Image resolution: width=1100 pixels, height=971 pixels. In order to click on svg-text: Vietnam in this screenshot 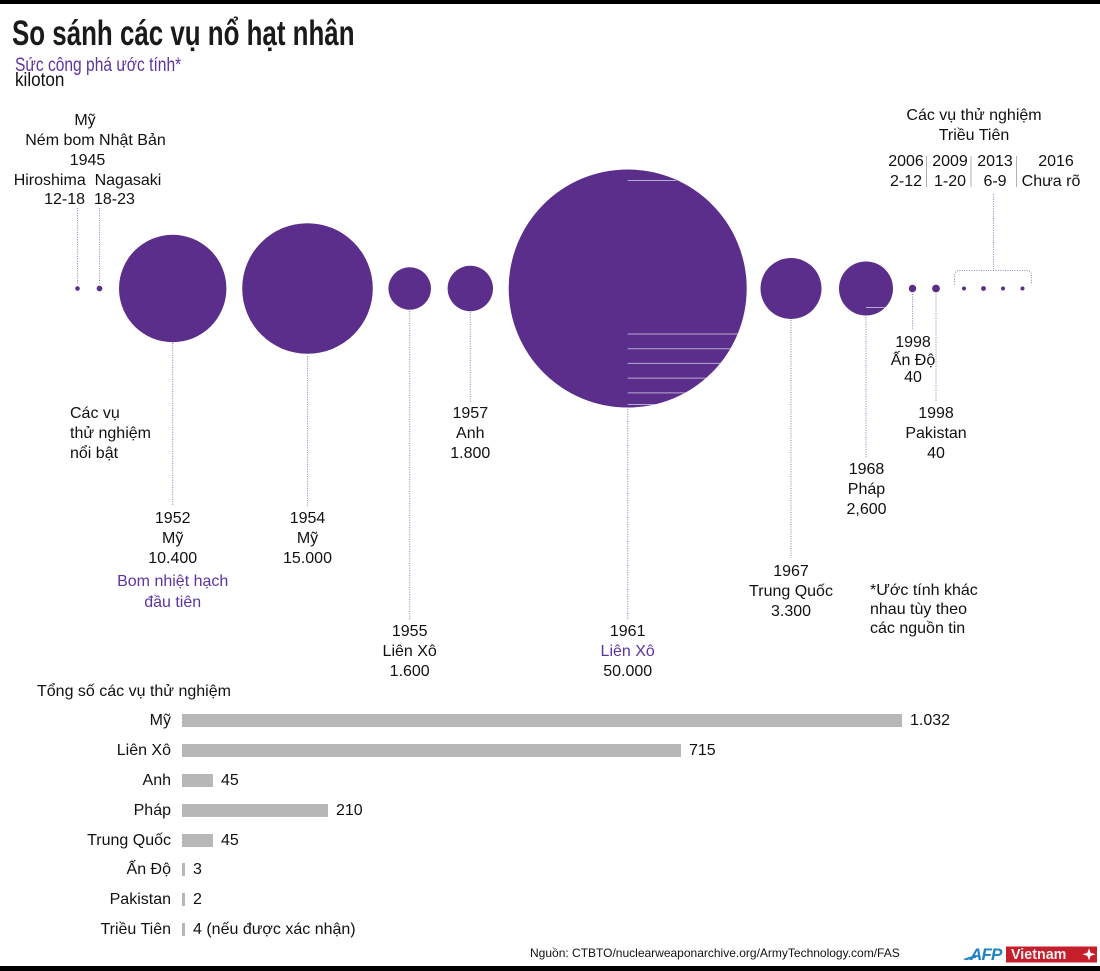, I will do `click(1038, 955)`.